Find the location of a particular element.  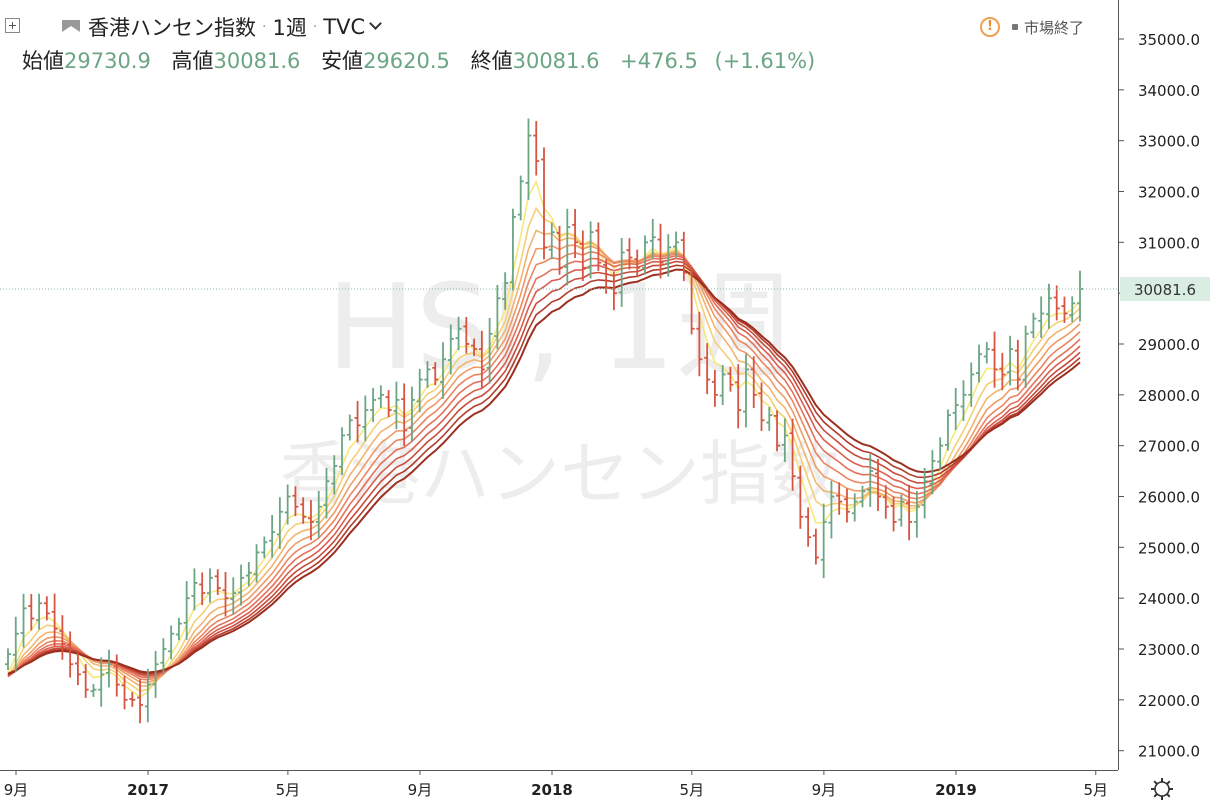

y-tick-label: 33000.0 is located at coordinates (1169, 142).